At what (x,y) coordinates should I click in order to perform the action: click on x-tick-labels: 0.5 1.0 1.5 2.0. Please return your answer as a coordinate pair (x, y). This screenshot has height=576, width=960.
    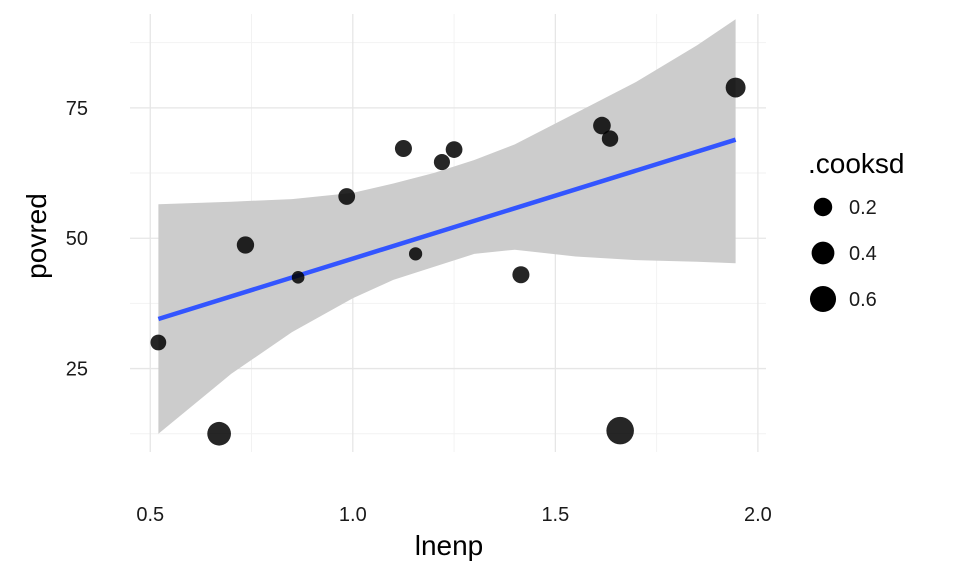
    Looking at the image, I should click on (453, 515).